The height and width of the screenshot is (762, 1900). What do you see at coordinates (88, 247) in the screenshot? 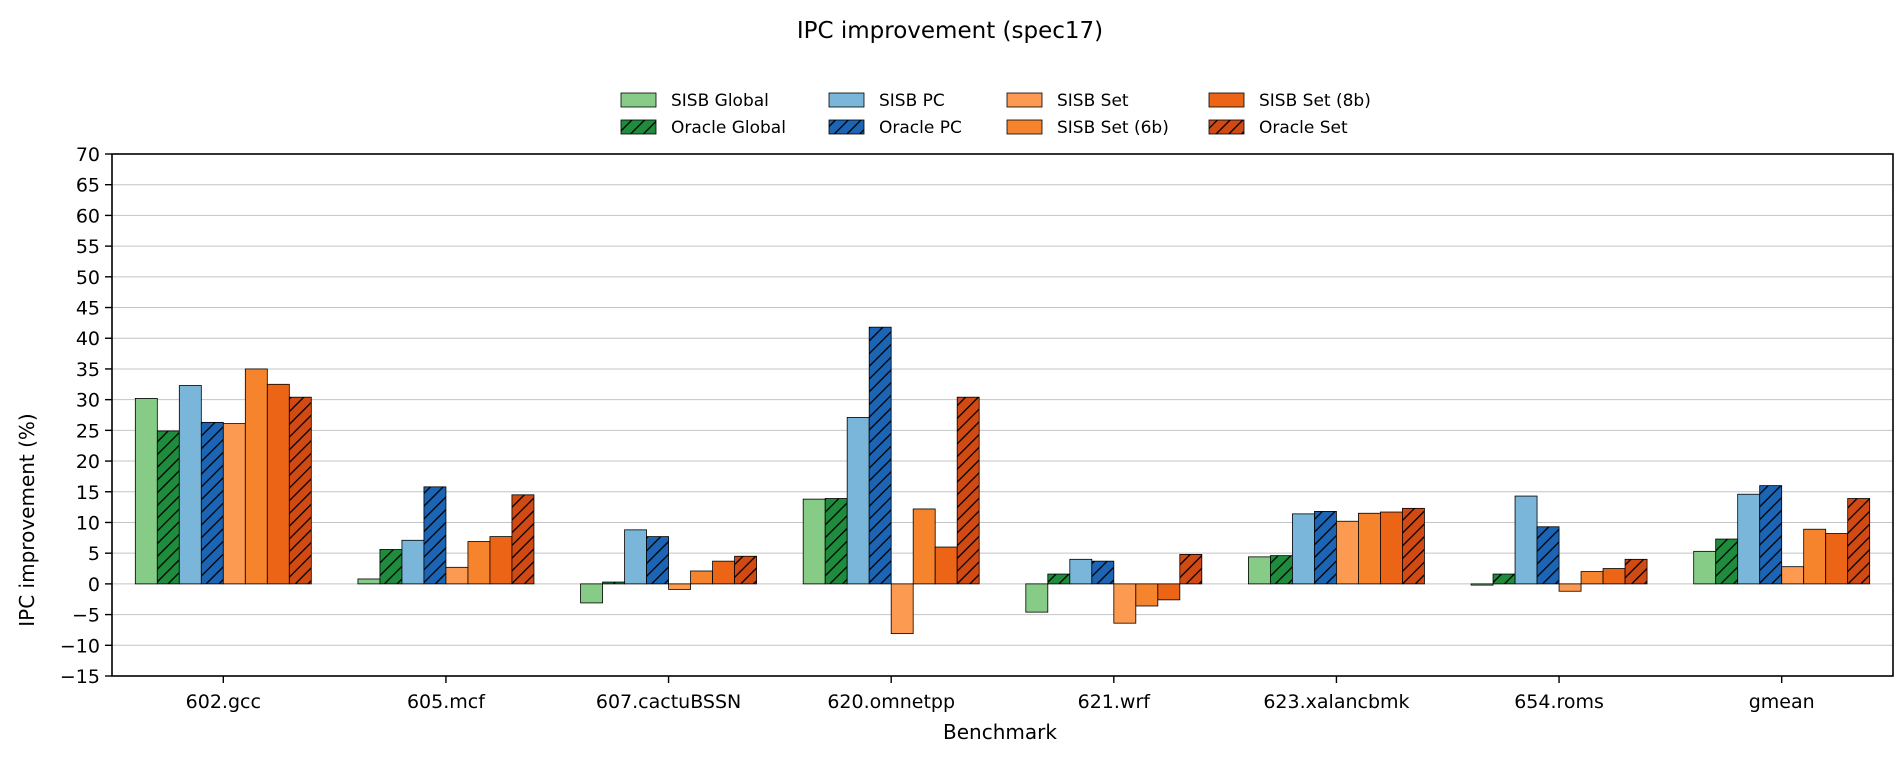
I see `y-tick-label: 55` at bounding box center [88, 247].